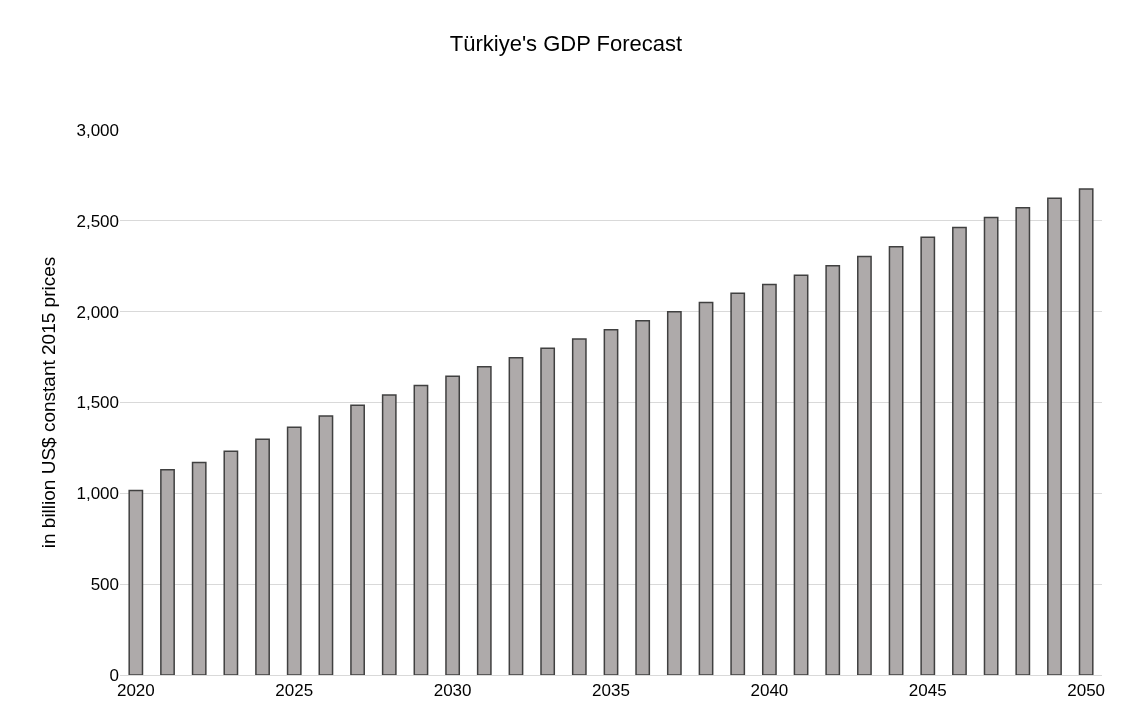 The width and height of the screenshot is (1132, 720). I want to click on y-tick-label: 3,000, so click(97, 130).